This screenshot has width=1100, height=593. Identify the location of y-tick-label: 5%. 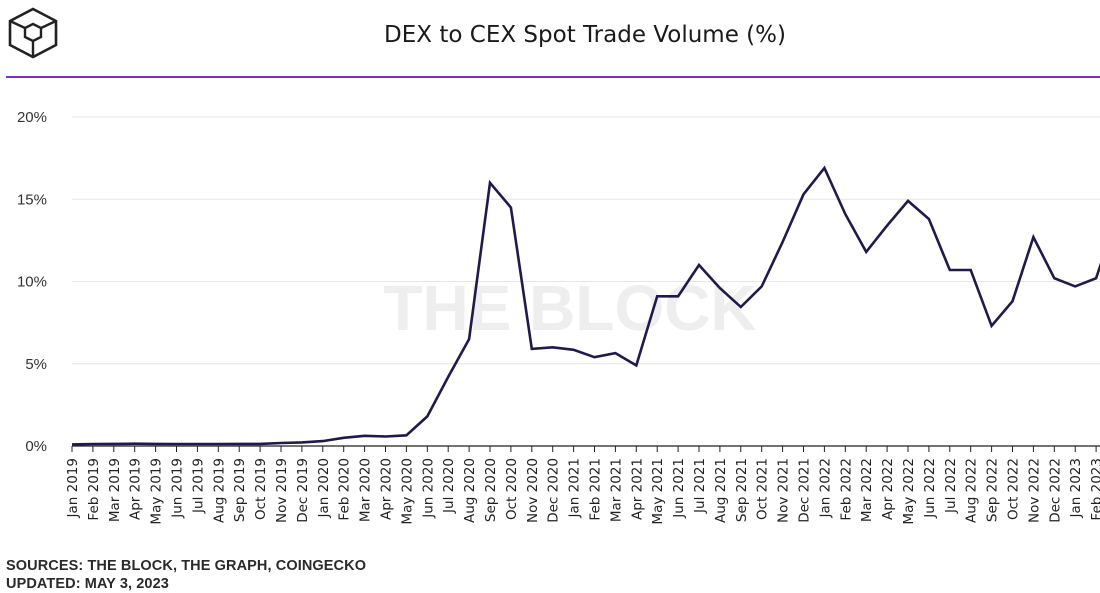
(36, 364).